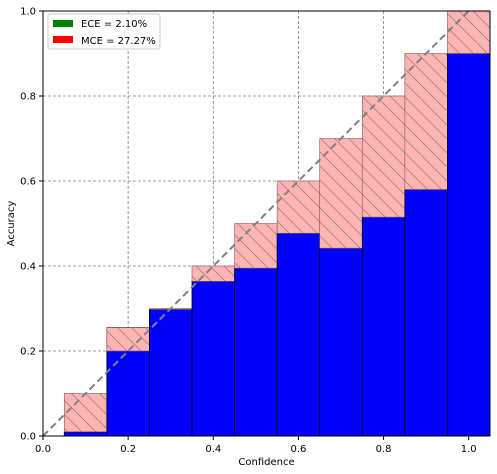 Image resolution: width=497 pixels, height=474 pixels. Describe the element at coordinates (114, 24) in the screenshot. I see `legend-label-ece: ECE = 2.10%` at that location.